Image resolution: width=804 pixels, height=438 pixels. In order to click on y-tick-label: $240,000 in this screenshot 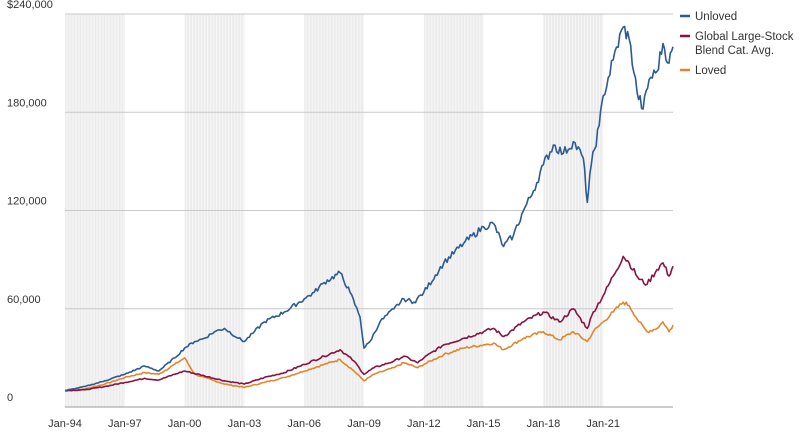, I will do `click(30, 5)`.